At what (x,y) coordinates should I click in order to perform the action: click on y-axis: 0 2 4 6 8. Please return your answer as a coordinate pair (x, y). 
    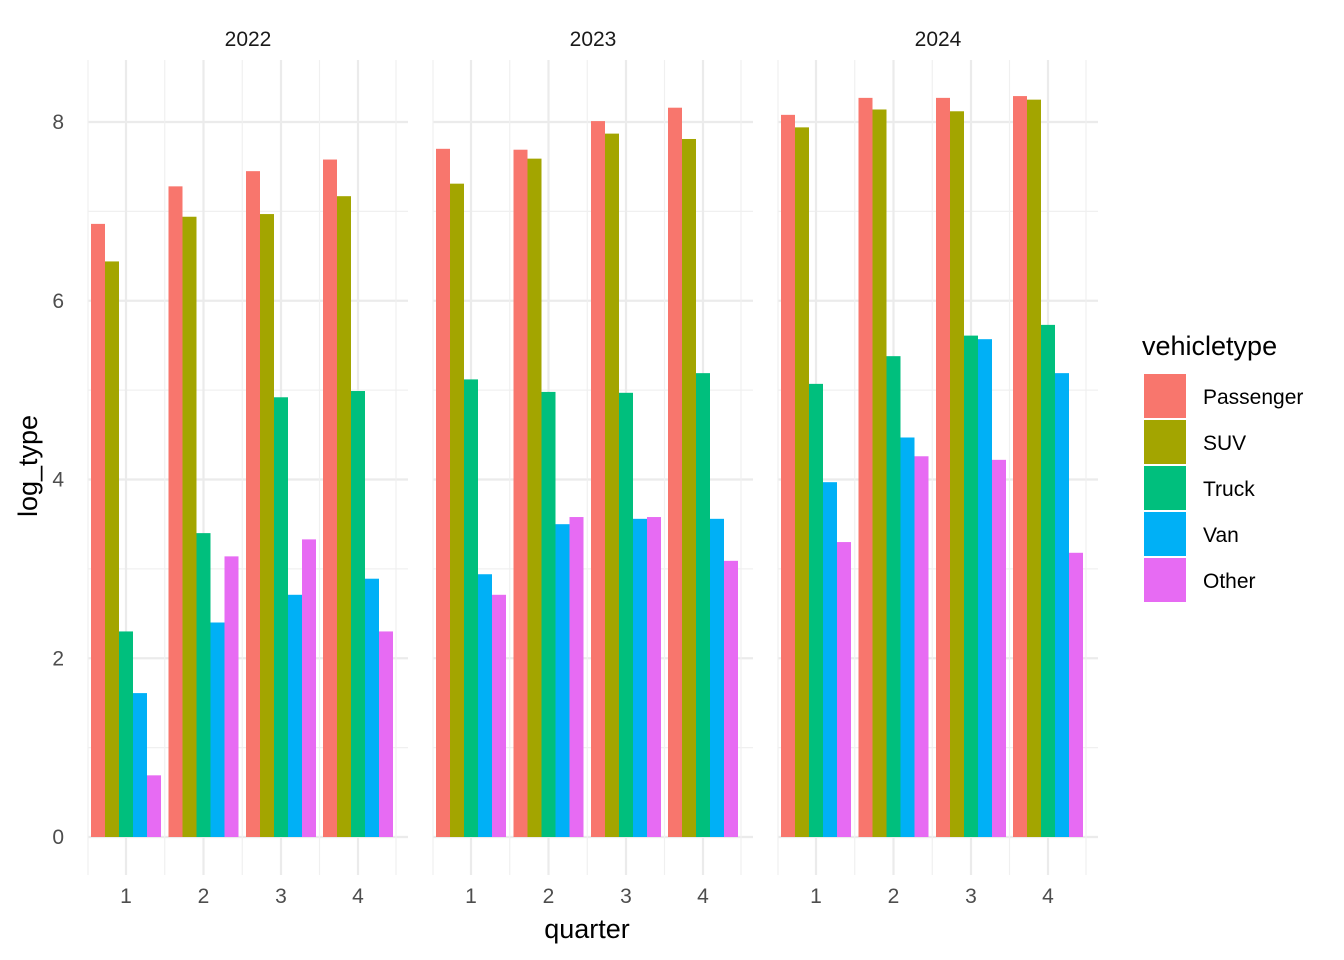
    Looking at the image, I should click on (58, 480).